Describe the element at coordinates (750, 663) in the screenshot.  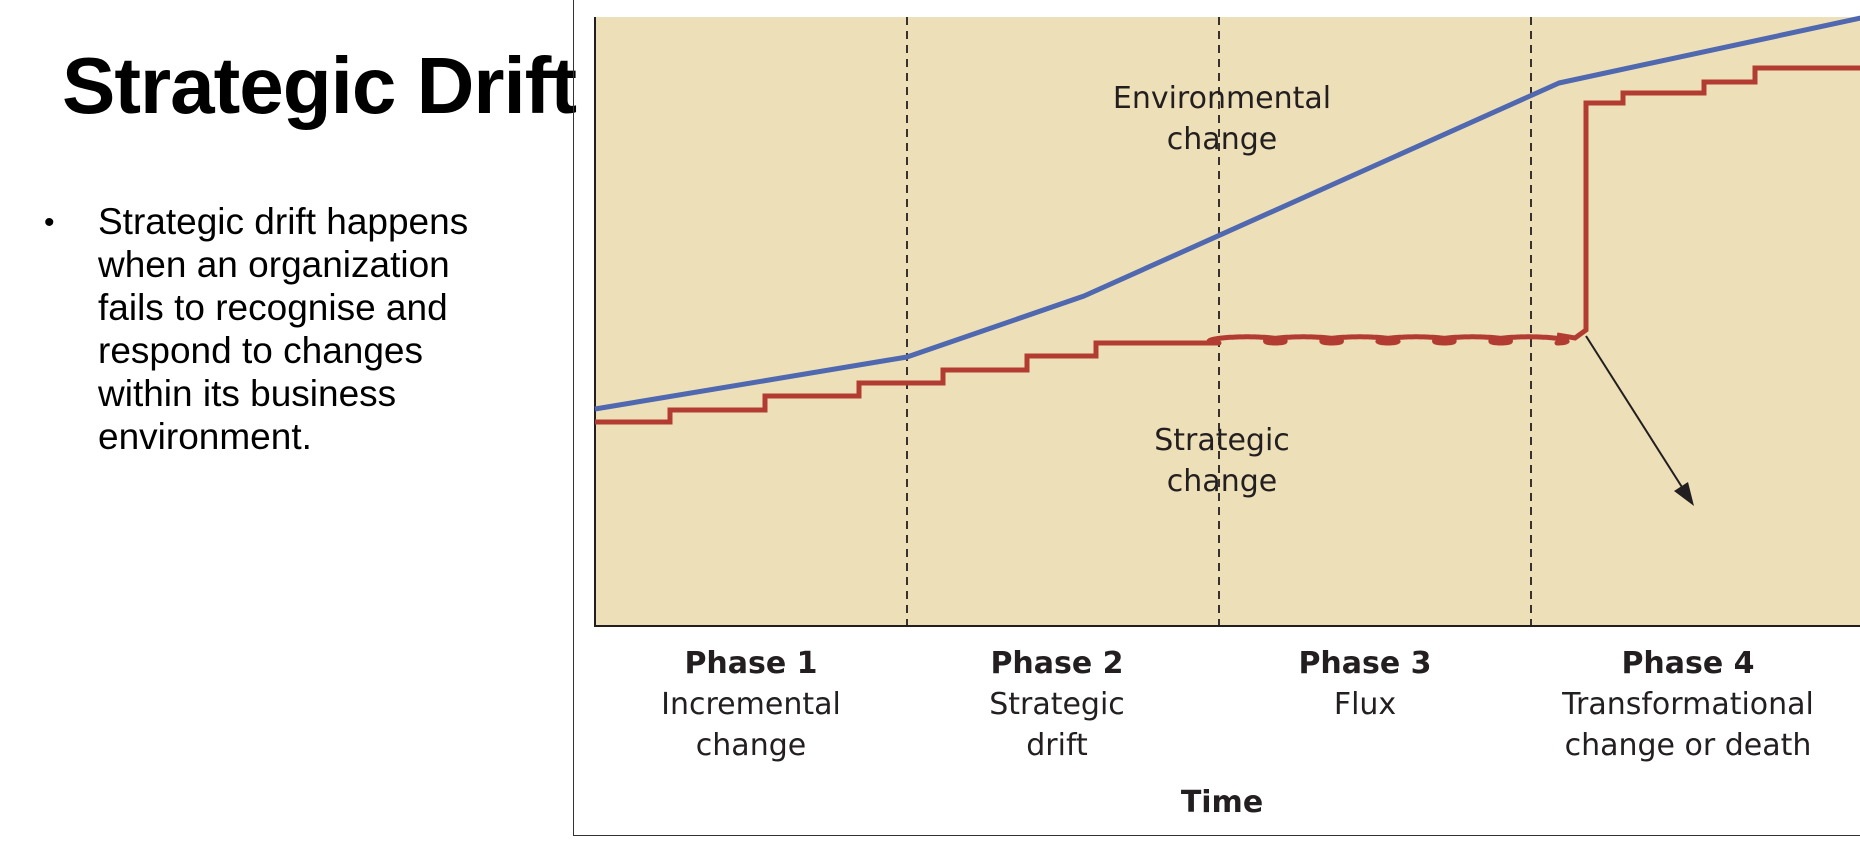
I see `phase-1-title: Phase 1` at that location.